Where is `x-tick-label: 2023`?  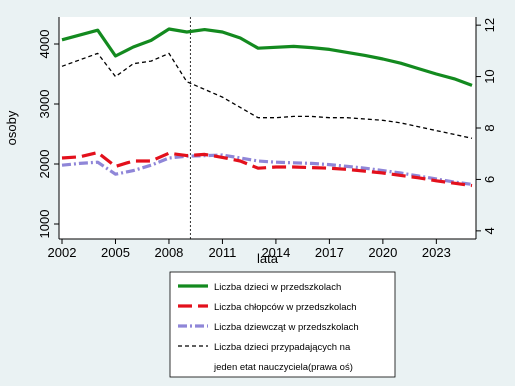 x-tick-label: 2023 is located at coordinates (436, 252).